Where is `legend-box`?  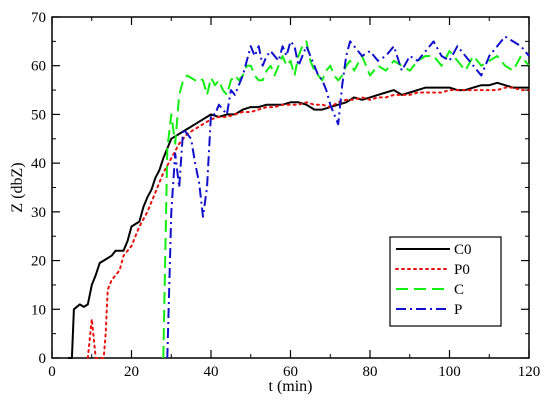
legend-box is located at coordinates (445, 281).